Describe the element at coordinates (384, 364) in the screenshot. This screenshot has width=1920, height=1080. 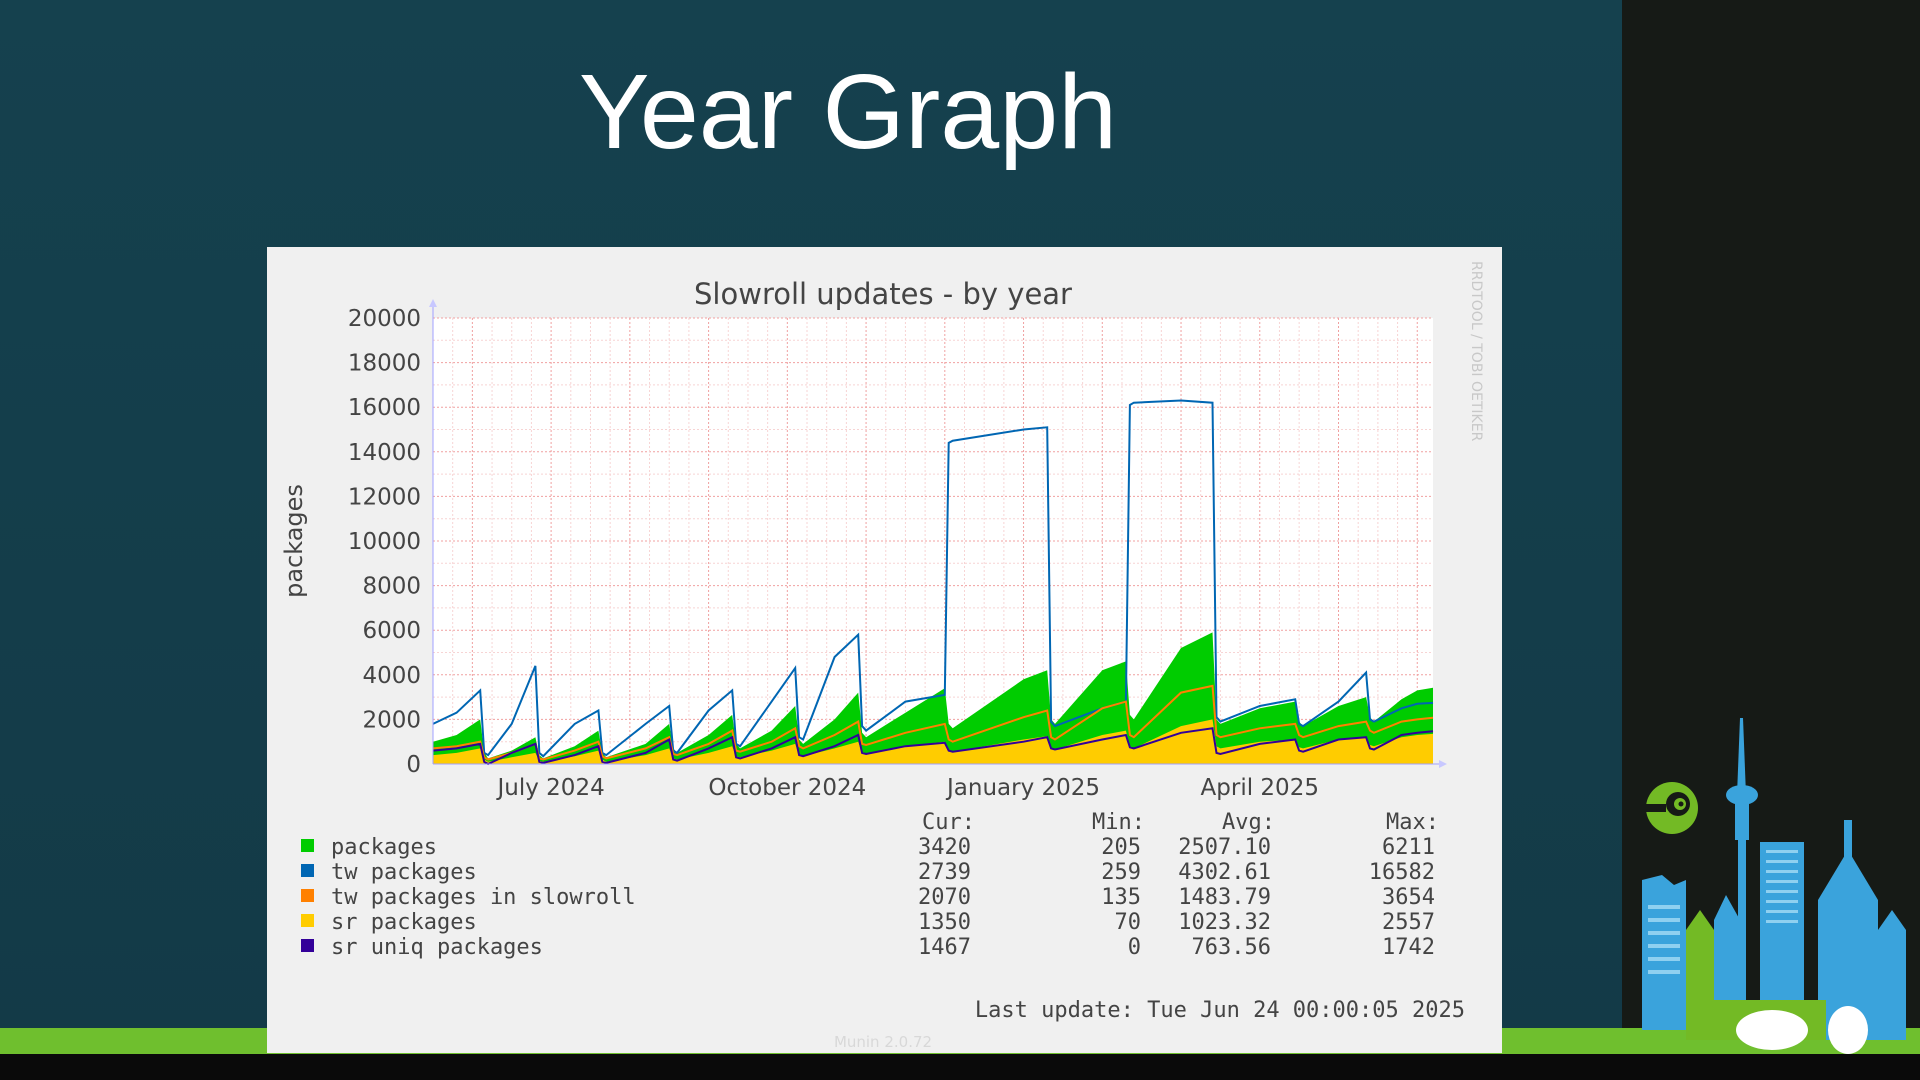
I see `y-tick-label: 18000` at that location.